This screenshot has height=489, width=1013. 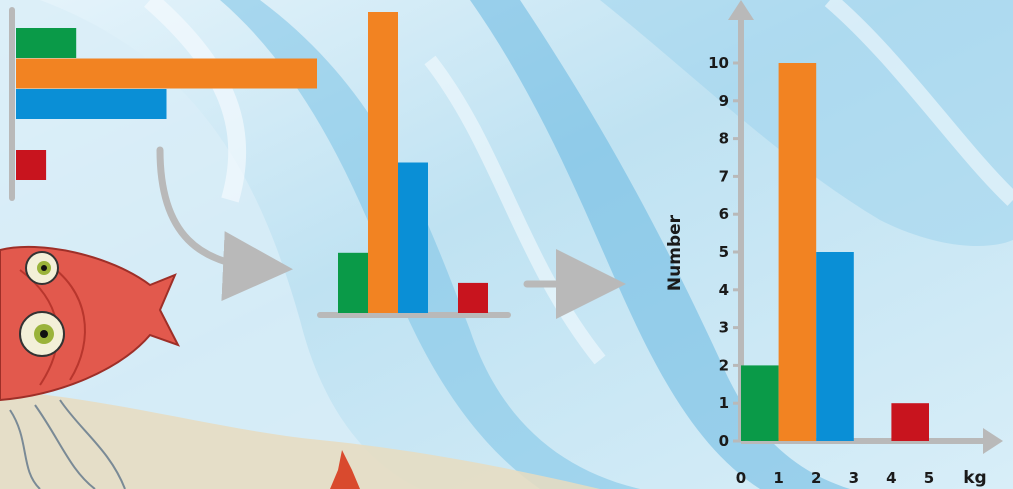 What do you see at coordinates (724, 176) in the screenshot?
I see `y-tick-label: 7` at bounding box center [724, 176].